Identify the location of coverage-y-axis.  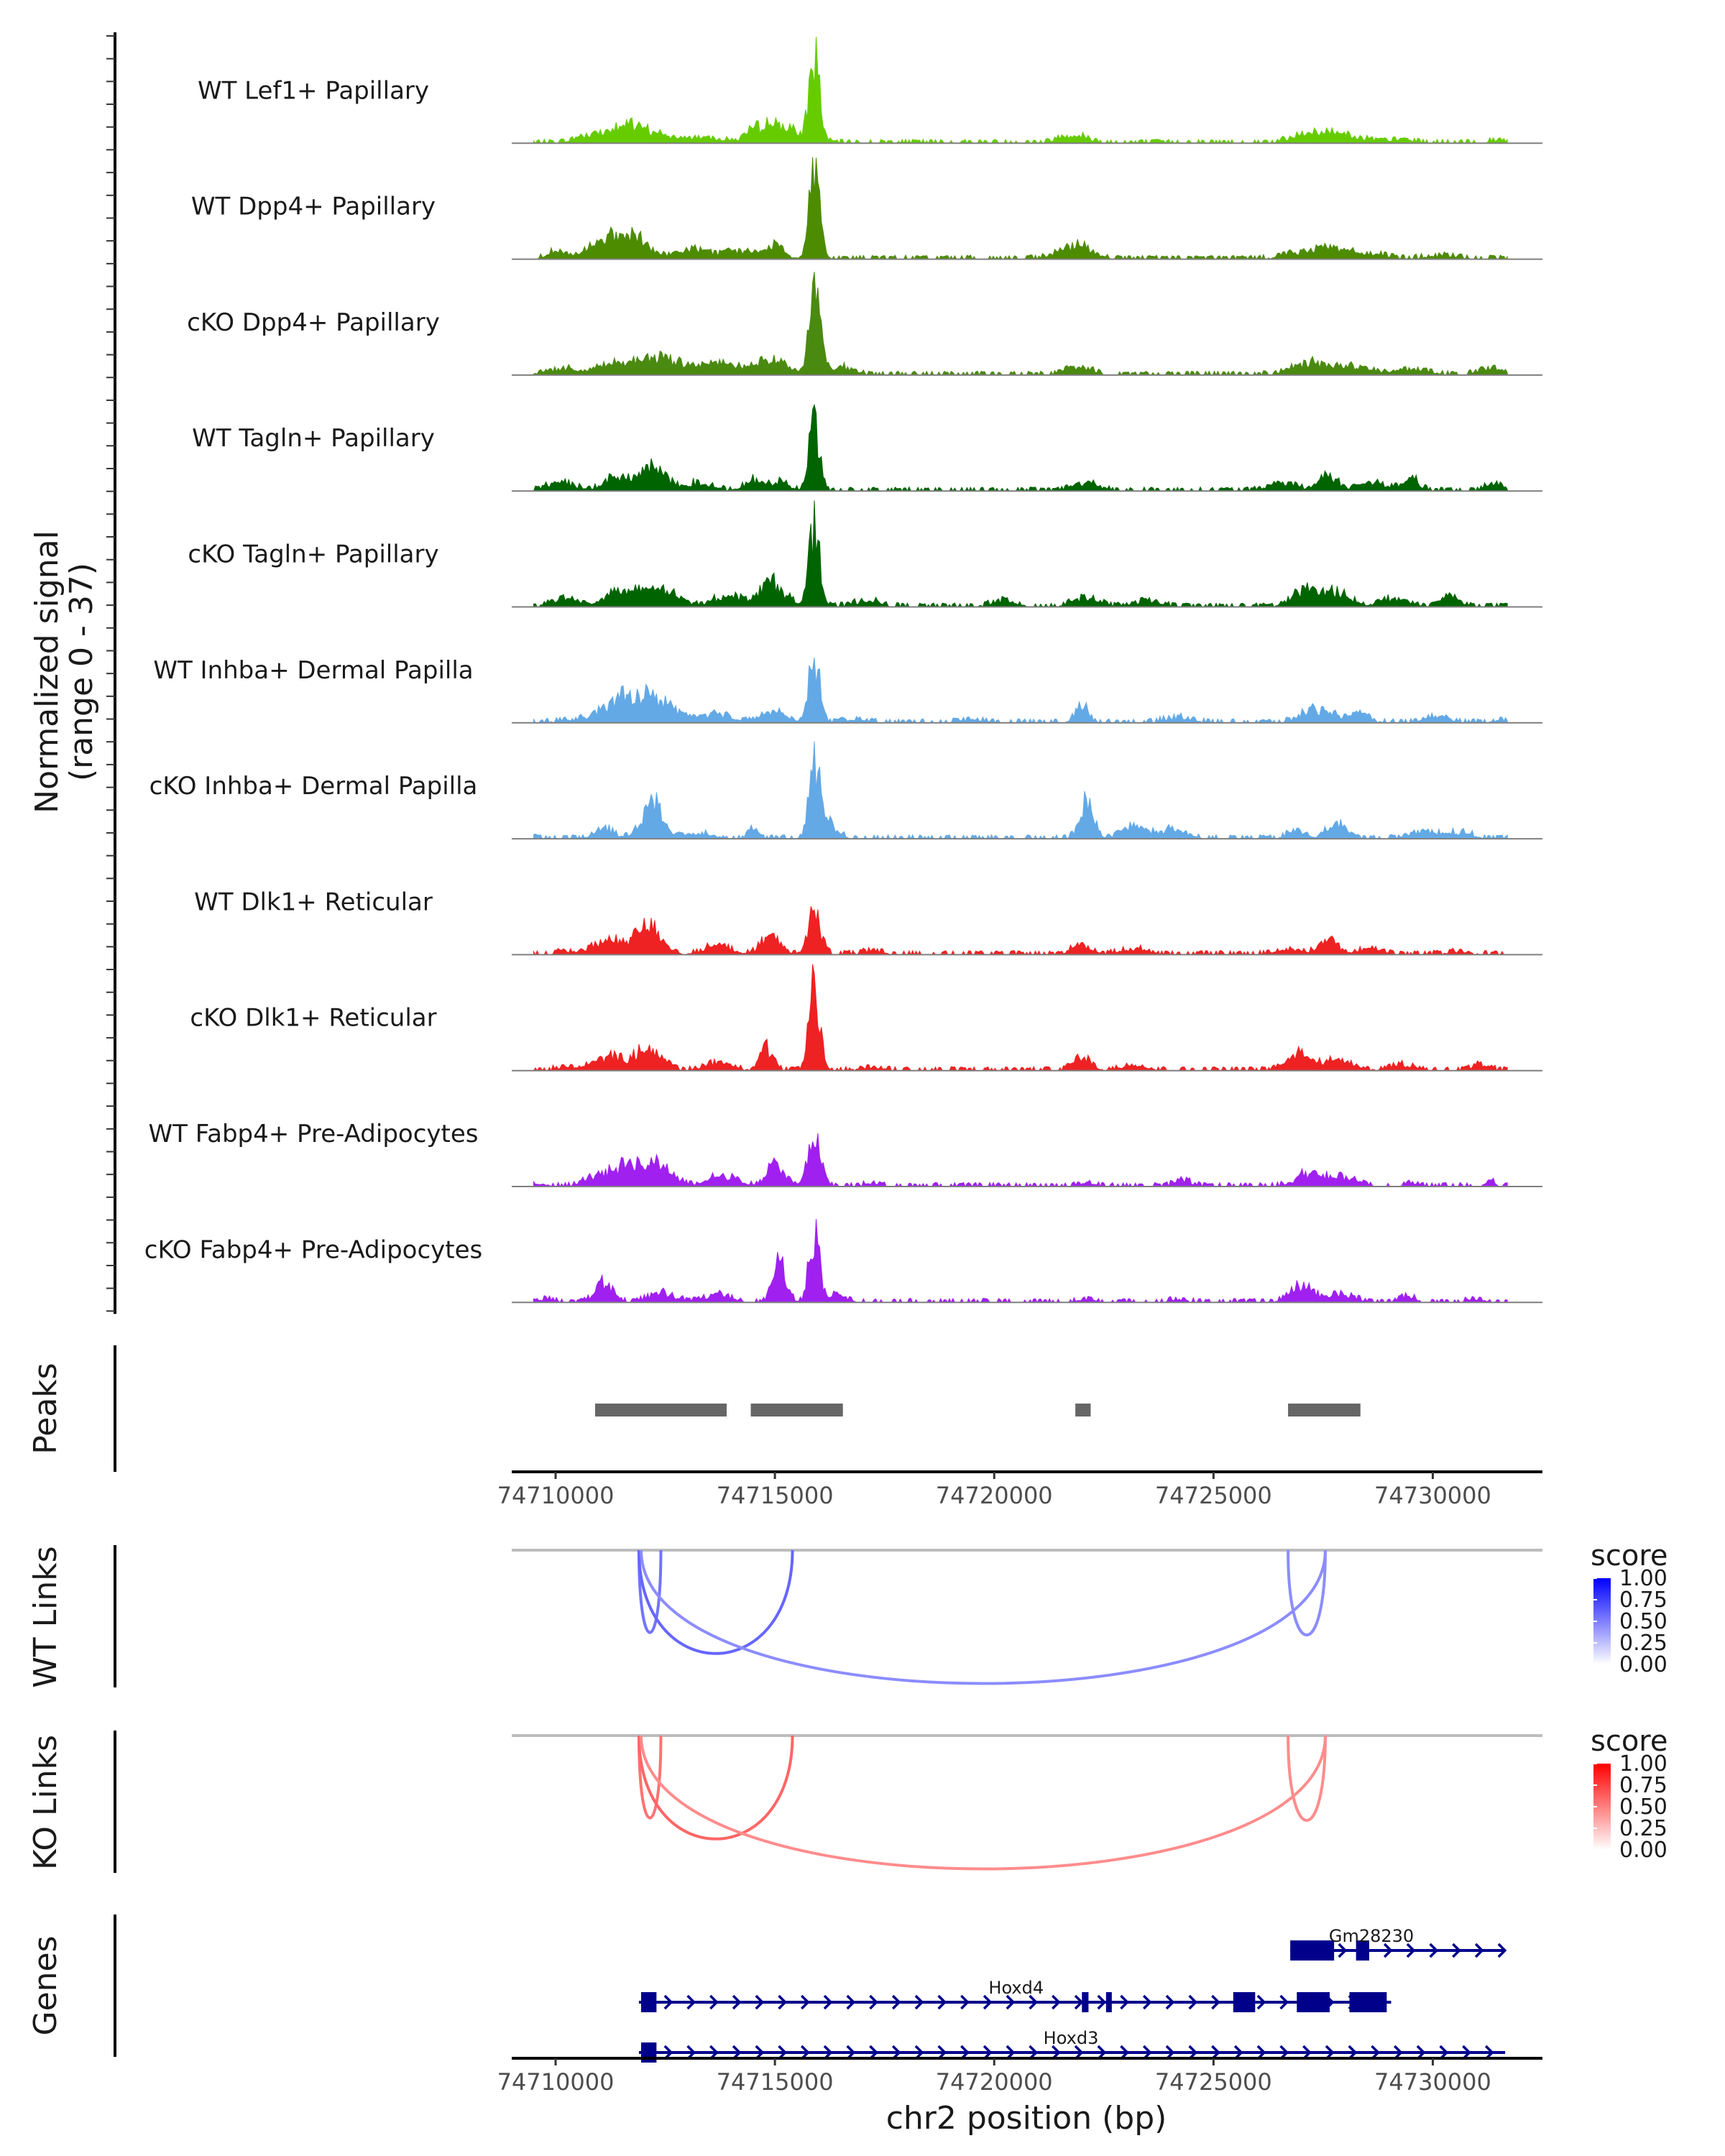
(111, 673).